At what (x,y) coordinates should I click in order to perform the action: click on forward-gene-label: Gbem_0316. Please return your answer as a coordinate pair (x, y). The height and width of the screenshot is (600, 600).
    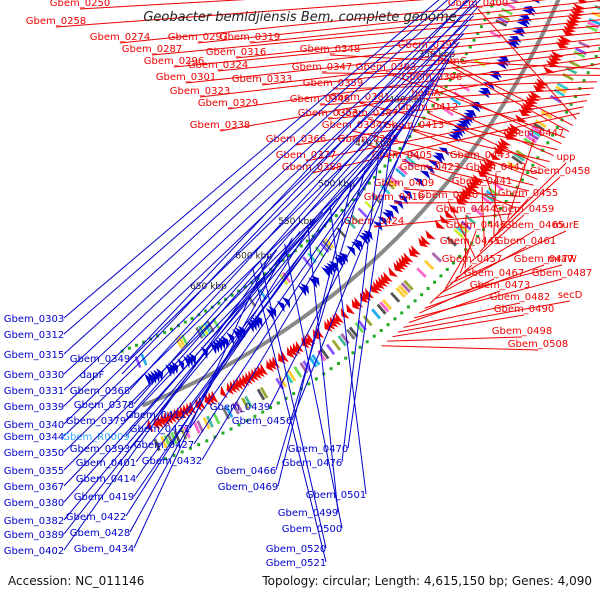
    Looking at the image, I should click on (236, 52).